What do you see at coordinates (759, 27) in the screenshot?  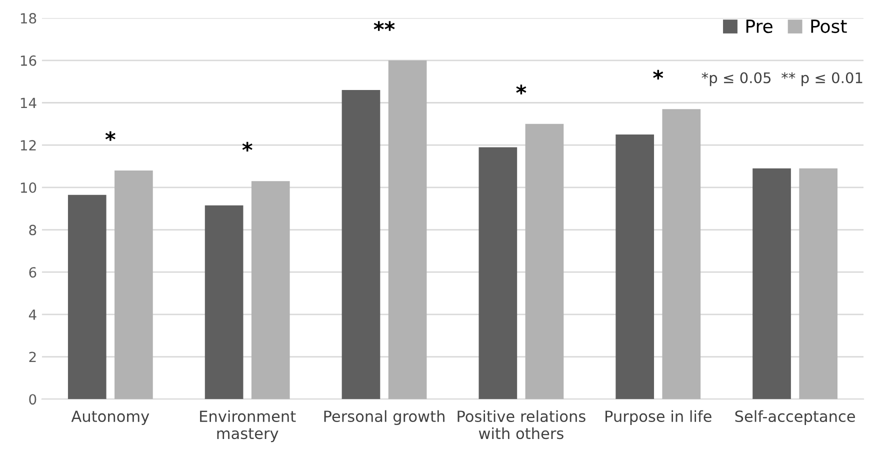 I see `legend-label: Pre` at bounding box center [759, 27].